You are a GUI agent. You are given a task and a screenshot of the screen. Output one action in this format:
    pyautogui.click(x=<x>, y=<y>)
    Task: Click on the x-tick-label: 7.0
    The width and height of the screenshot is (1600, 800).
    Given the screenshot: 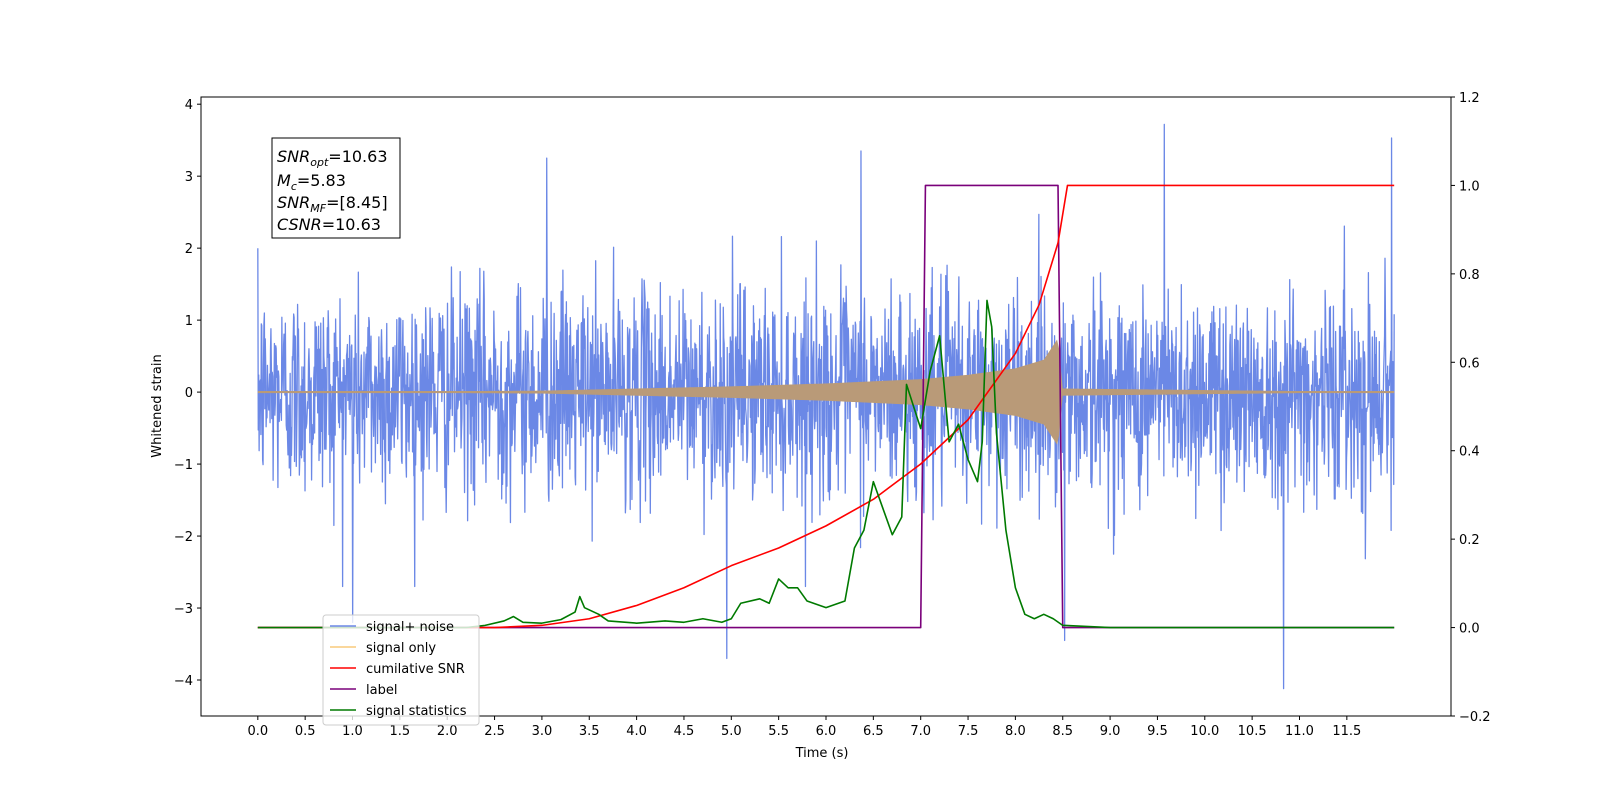 What is the action you would take?
    pyautogui.click(x=920, y=731)
    